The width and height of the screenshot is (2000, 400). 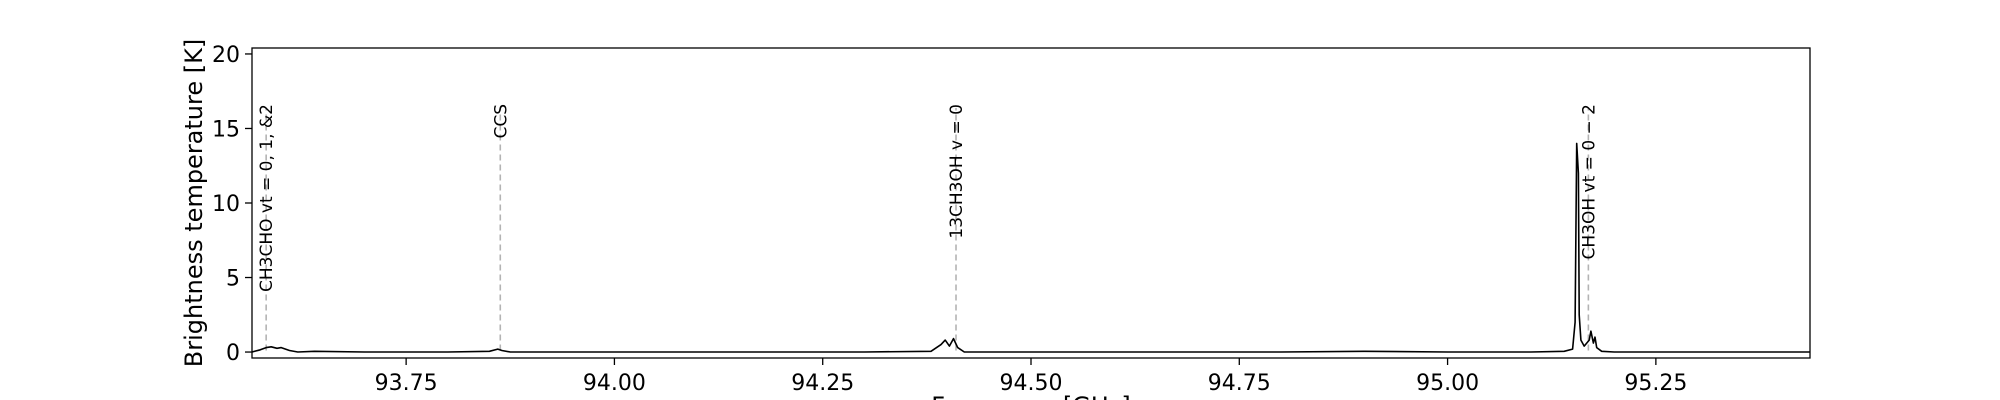 What do you see at coordinates (1589, 182) in the screenshot?
I see `line-marker-label-3: CH3OH vt = 0 − 2` at bounding box center [1589, 182].